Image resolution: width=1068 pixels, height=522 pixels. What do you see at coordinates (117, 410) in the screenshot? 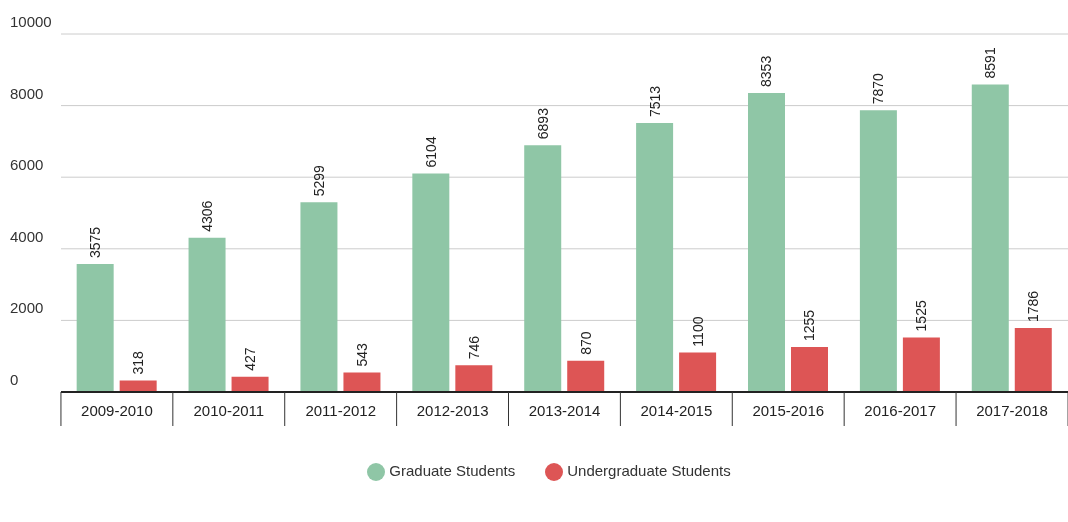
I see `x-tick-label: 2009-2010` at bounding box center [117, 410].